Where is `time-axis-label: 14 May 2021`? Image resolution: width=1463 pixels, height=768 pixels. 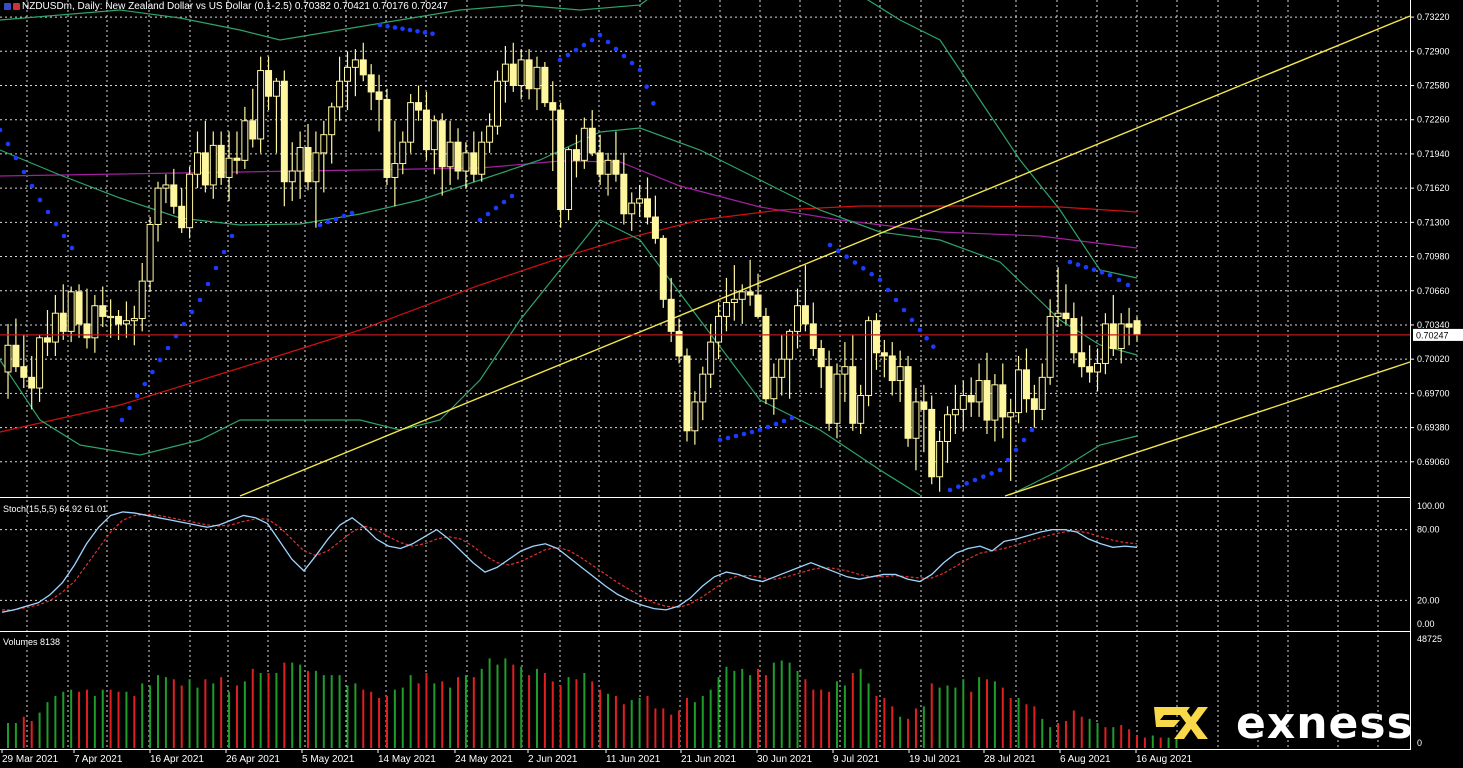
time-axis-label: 14 May 2021 is located at coordinates (407, 759).